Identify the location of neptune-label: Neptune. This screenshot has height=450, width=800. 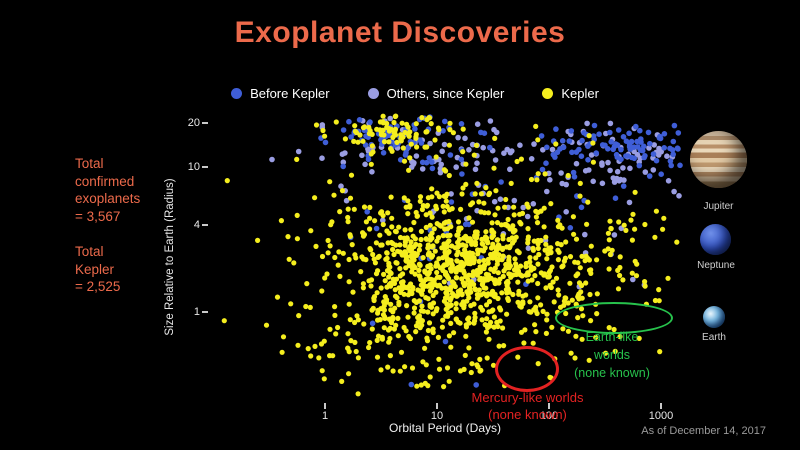
(716, 265).